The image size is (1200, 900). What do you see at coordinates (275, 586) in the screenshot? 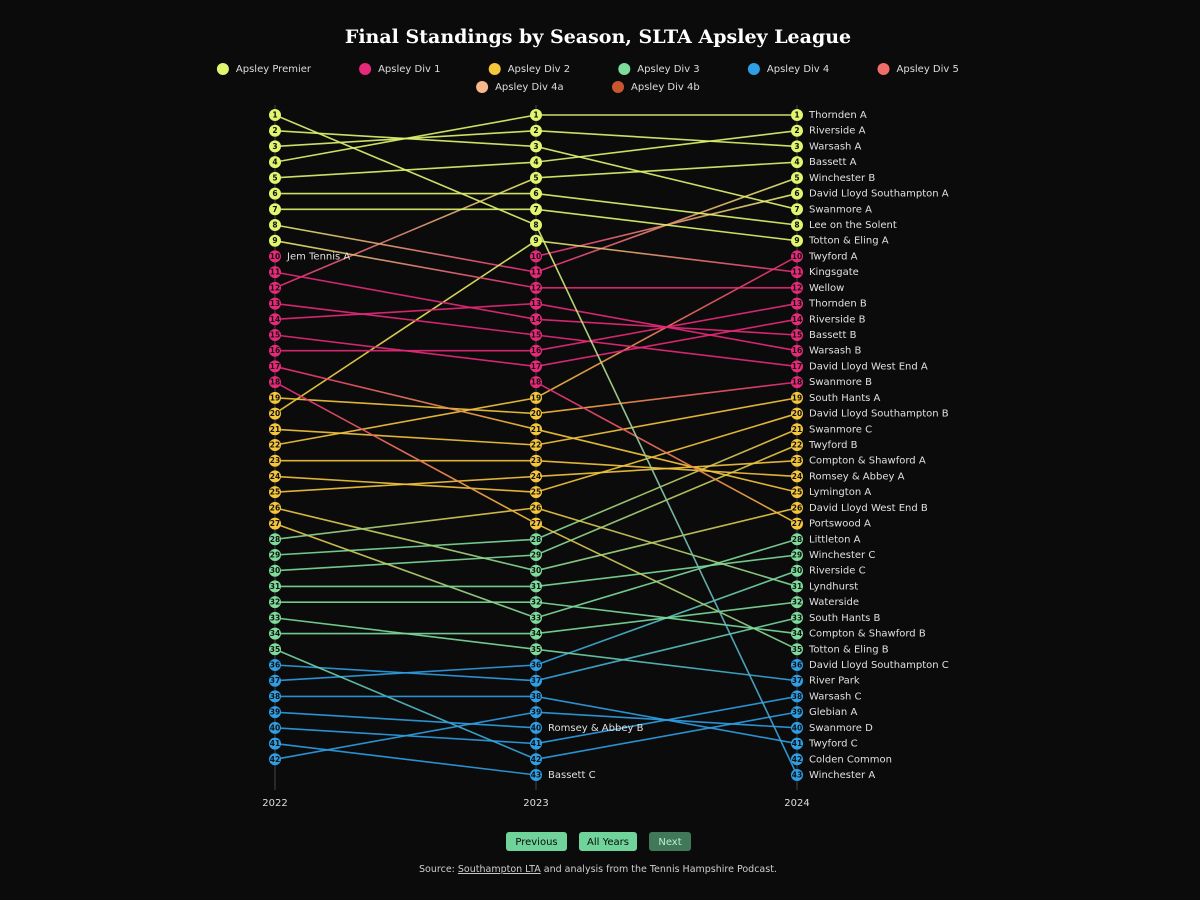
I see `rank-label: 31` at bounding box center [275, 586].